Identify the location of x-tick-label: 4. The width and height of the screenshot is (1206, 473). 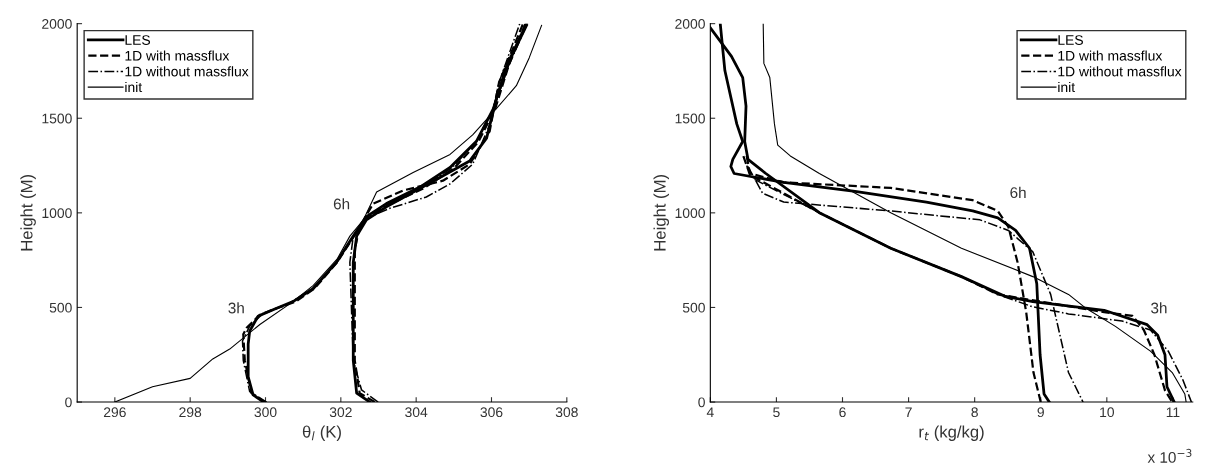
(710, 412).